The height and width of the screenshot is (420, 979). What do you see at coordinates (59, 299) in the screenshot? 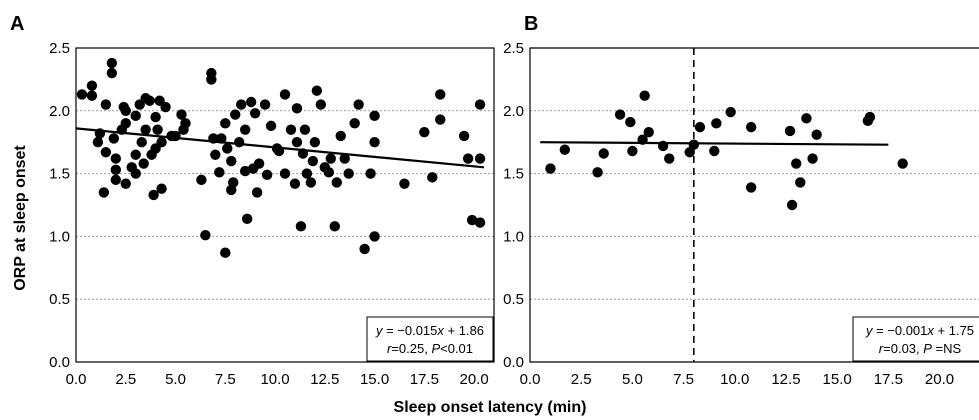
I see `panel-a-y-tick-label: 0.5` at bounding box center [59, 299].